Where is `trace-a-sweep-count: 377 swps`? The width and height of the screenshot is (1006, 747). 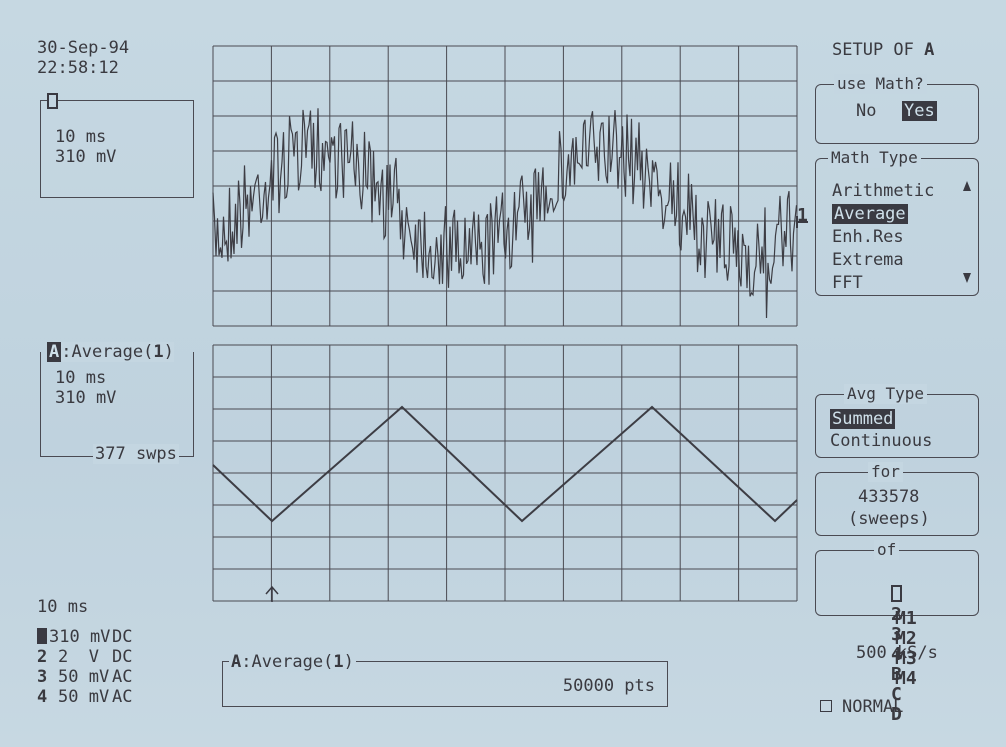
trace-a-sweep-count: 377 swps is located at coordinates (136, 454).